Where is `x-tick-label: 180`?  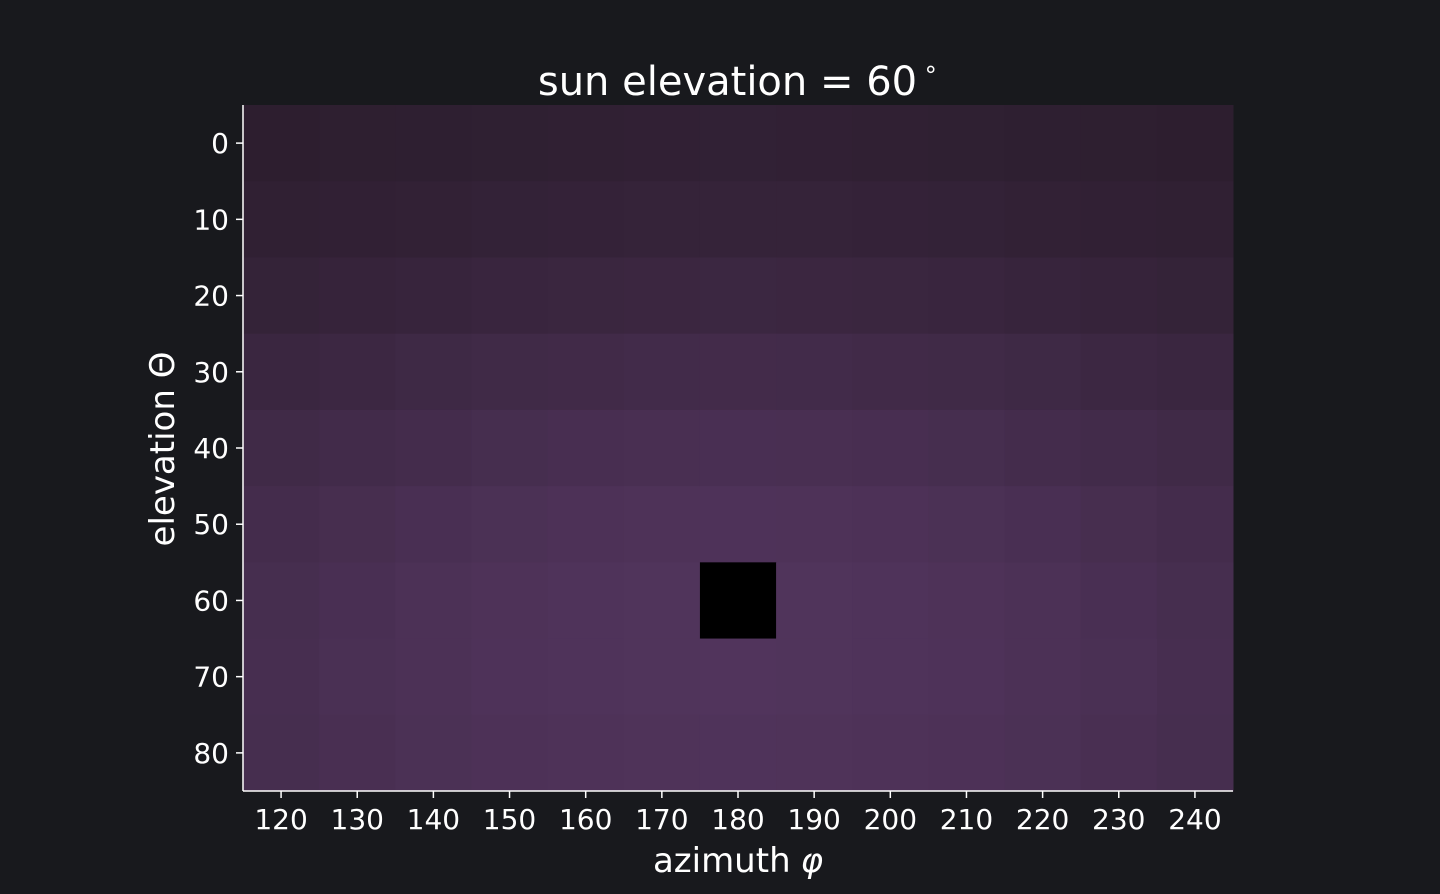
x-tick-label: 180 is located at coordinates (737, 819).